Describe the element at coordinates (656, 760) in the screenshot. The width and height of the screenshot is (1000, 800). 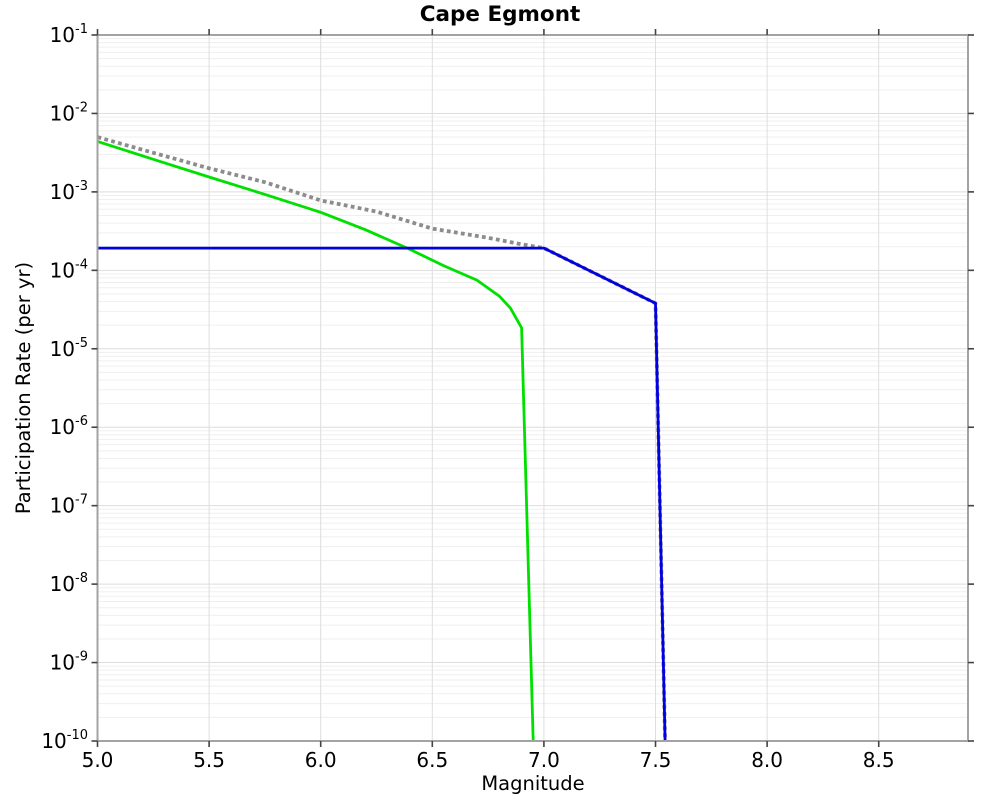
I see `x-tick-label: 7.5` at that location.